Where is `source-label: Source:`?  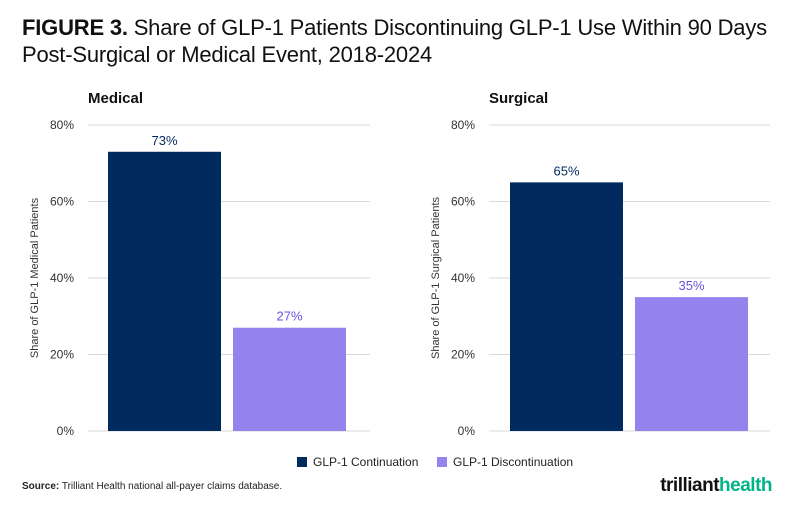 source-label: Source: is located at coordinates (41, 486).